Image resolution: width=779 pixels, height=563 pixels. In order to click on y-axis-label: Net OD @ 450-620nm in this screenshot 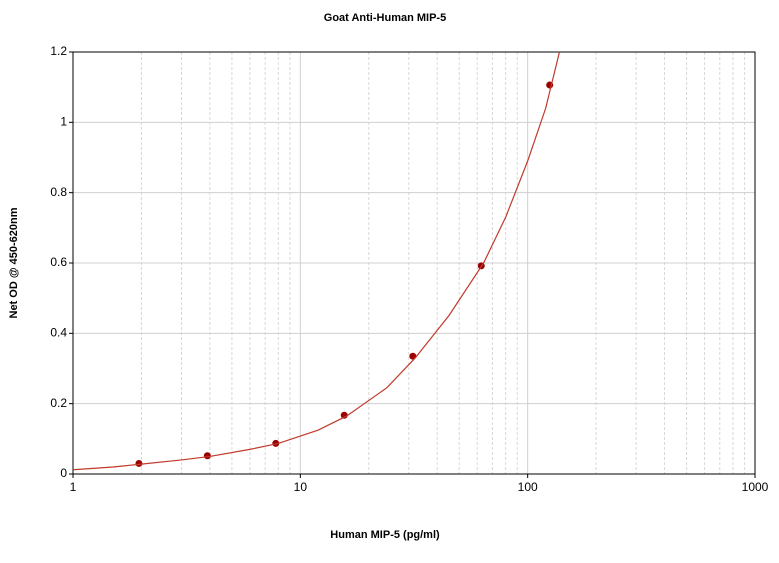, I will do `click(14, 262)`.